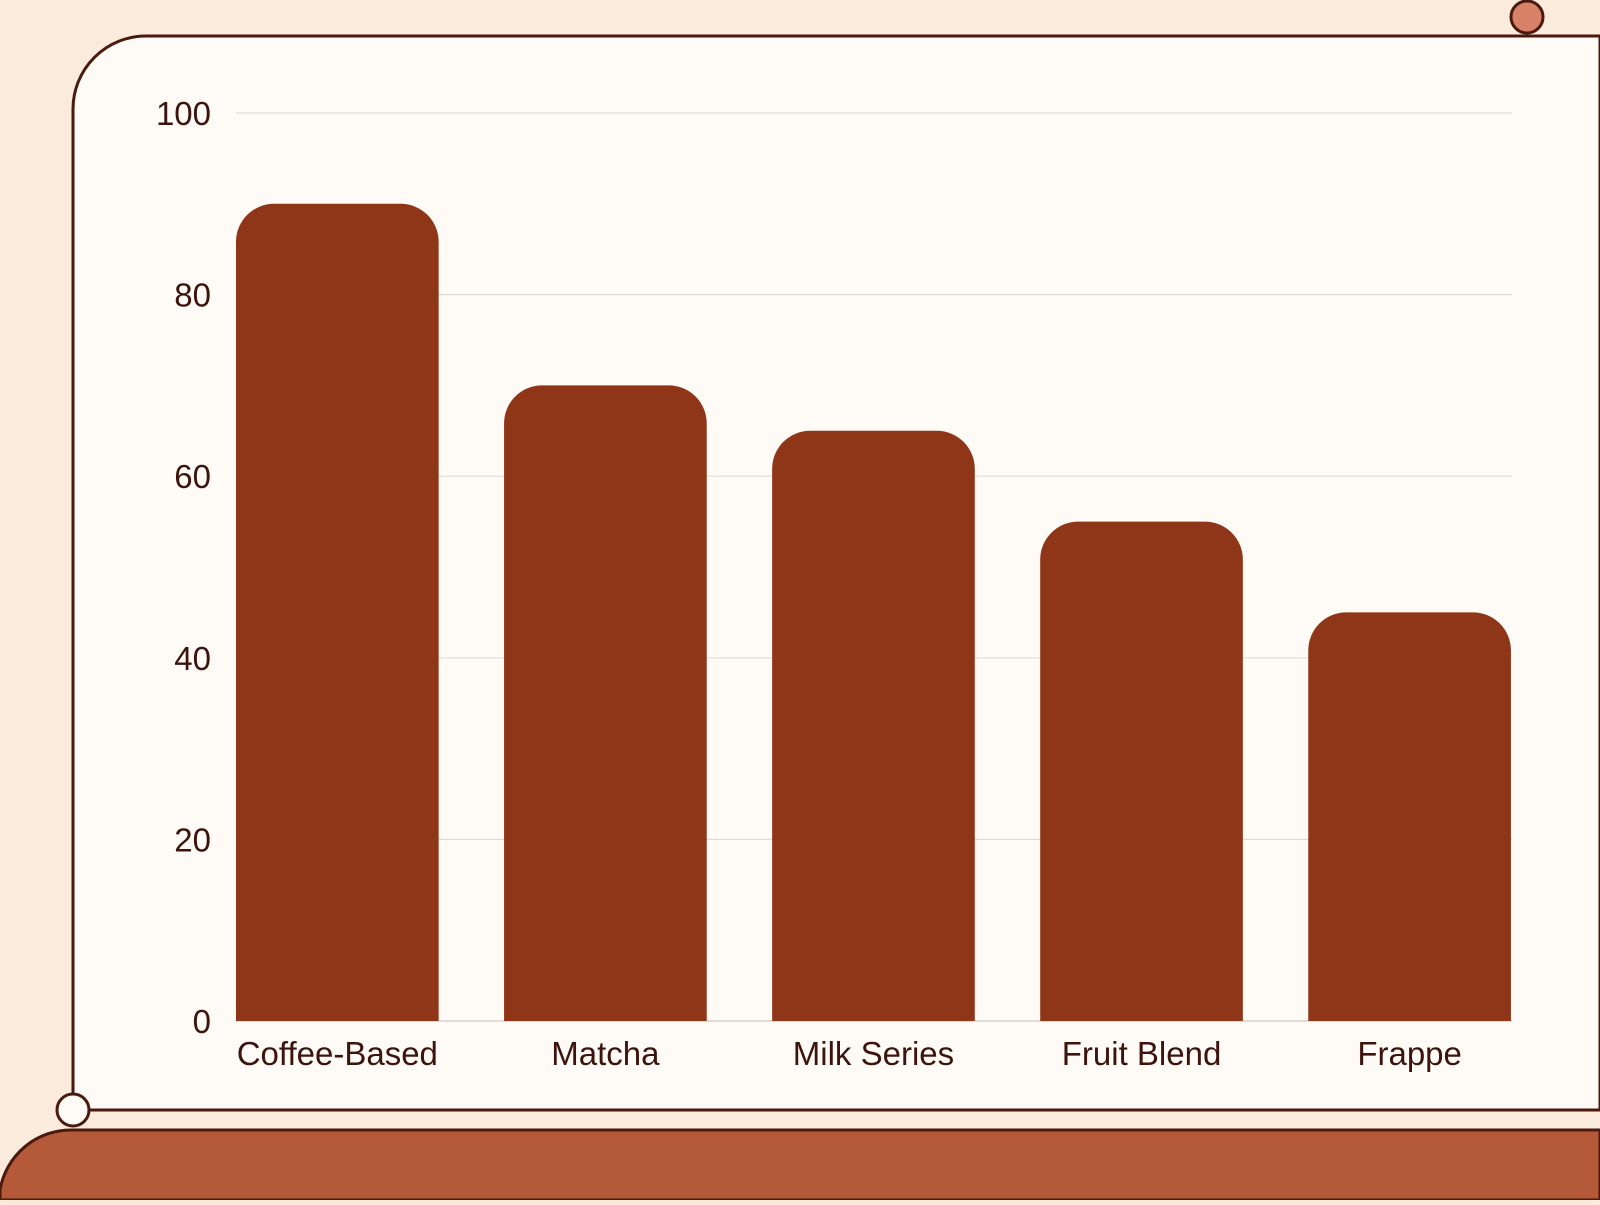 The height and width of the screenshot is (1205, 1600). Describe the element at coordinates (1142, 1053) in the screenshot. I see `x-category-label: Fruit Blend` at that location.